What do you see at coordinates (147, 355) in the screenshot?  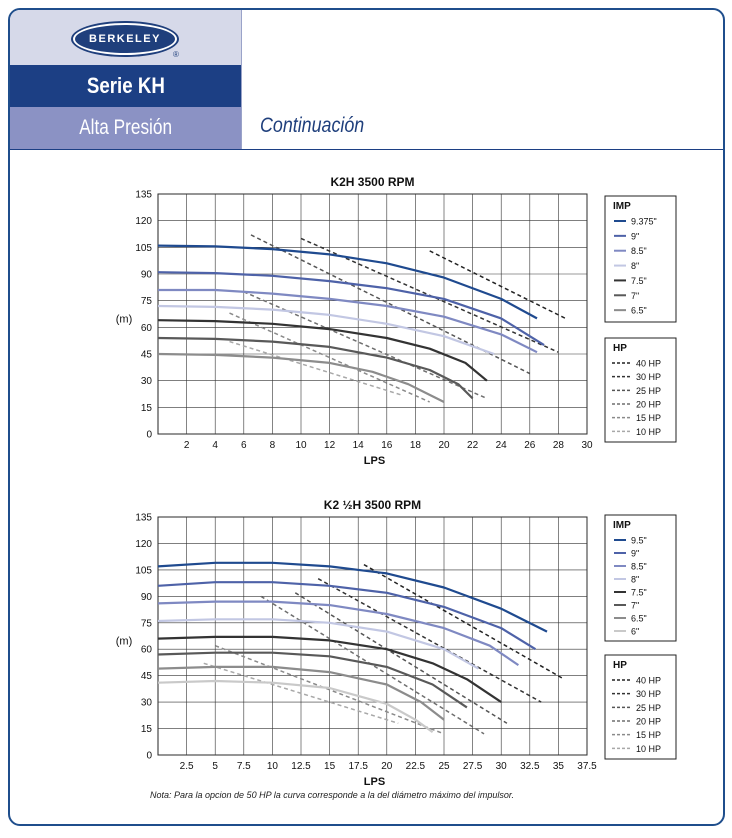 I see `chart1-ytick-label-3: 45` at bounding box center [147, 355].